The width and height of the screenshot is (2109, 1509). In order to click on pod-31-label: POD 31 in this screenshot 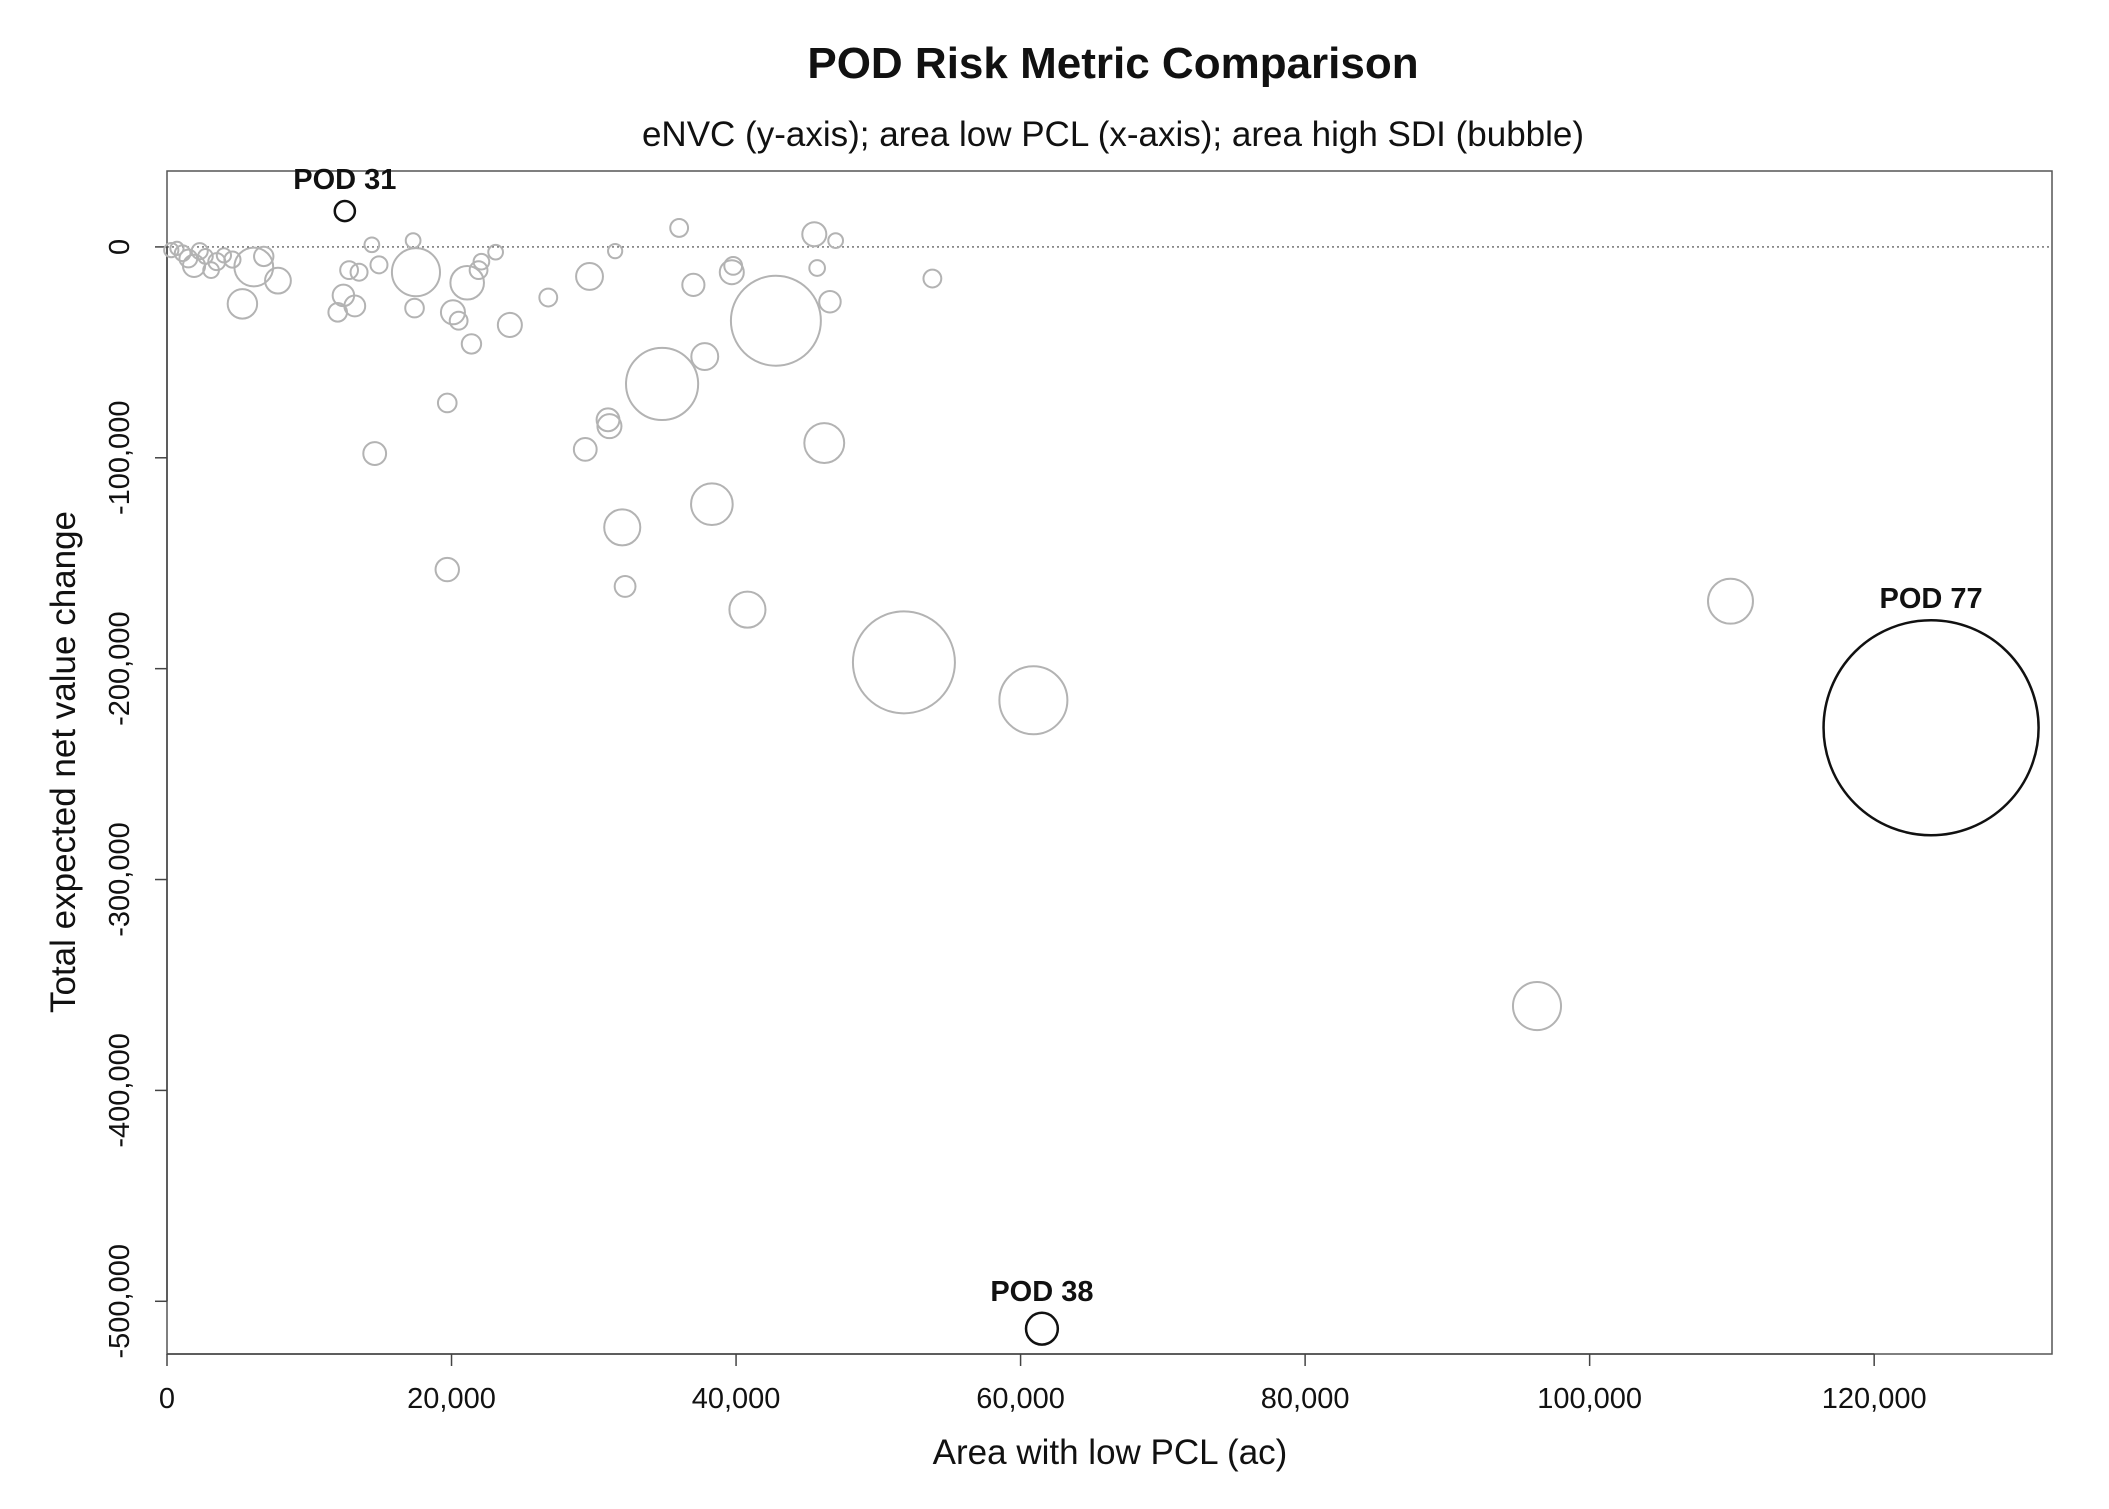, I will do `click(344, 180)`.